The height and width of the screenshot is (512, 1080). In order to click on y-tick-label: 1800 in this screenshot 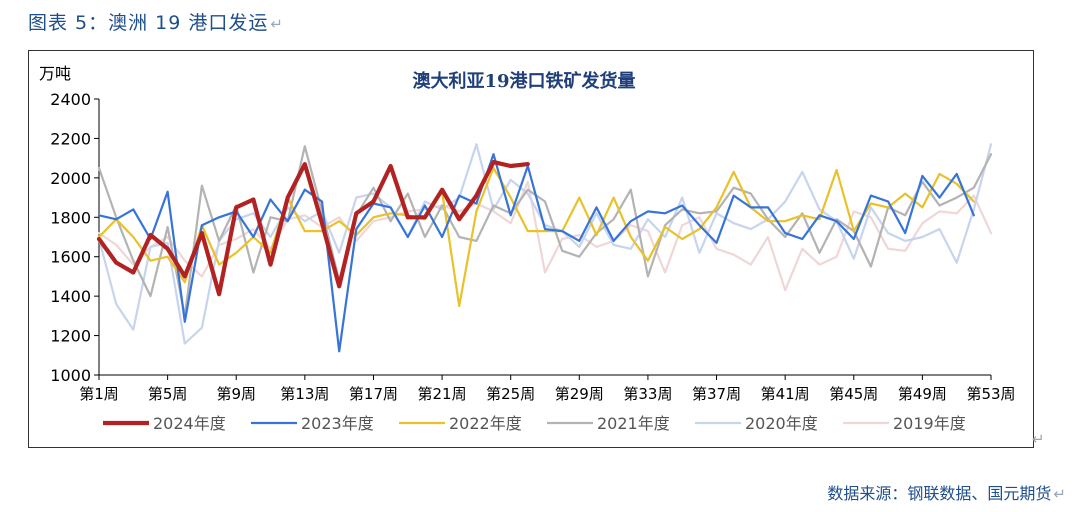, I will do `click(70, 217)`.